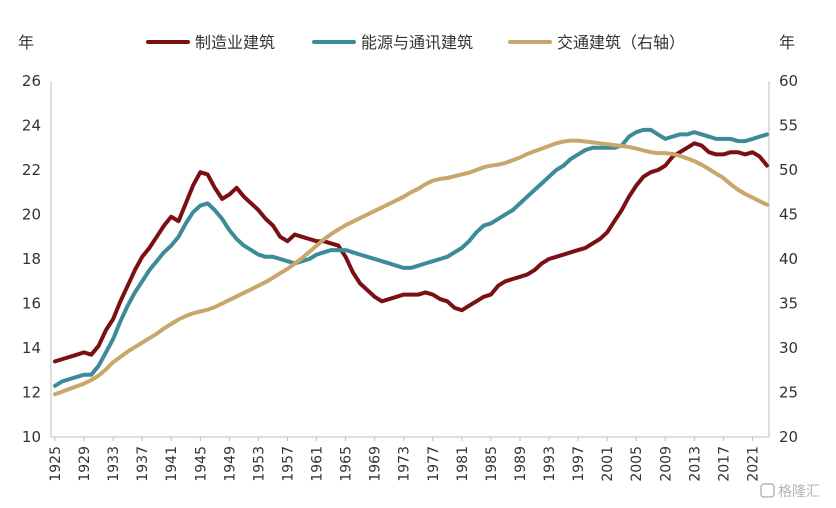 The height and width of the screenshot is (508, 836). What do you see at coordinates (143, 464) in the screenshot?
I see `x-tick-label: 1937` at bounding box center [143, 464].